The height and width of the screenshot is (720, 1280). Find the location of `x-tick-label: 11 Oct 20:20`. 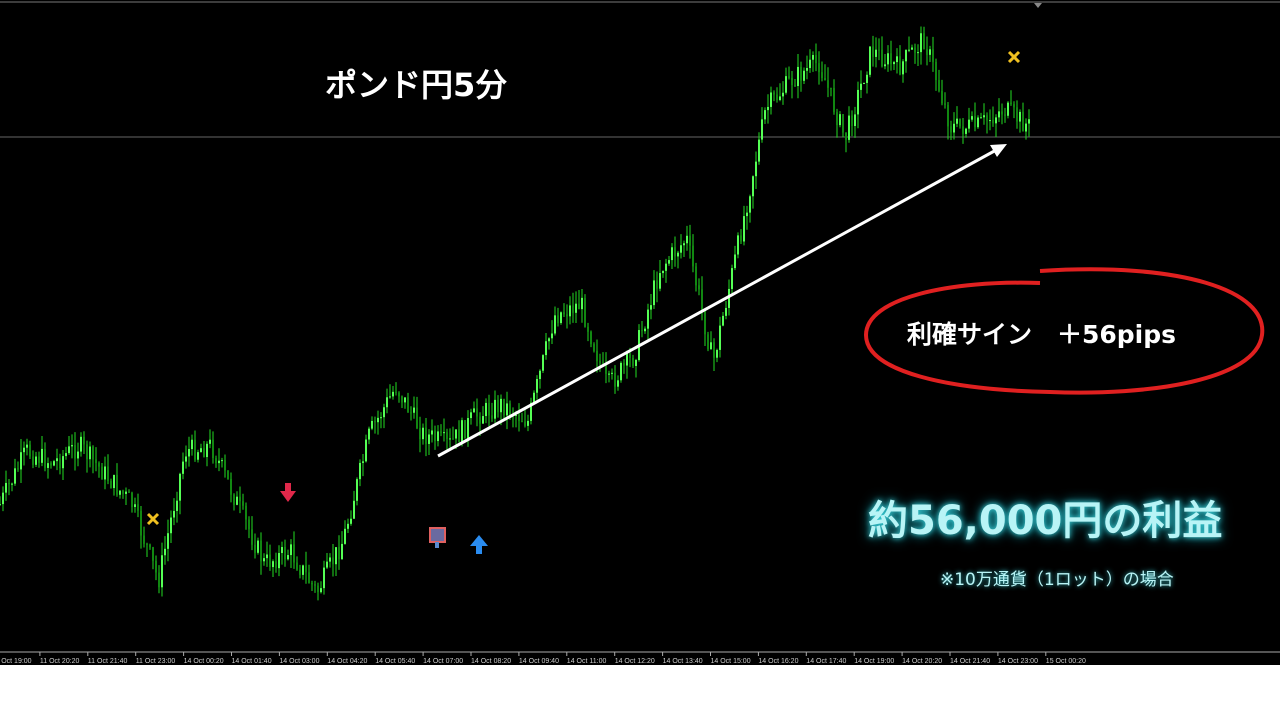

x-tick-label: 11 Oct 20:20 is located at coordinates (60, 661).